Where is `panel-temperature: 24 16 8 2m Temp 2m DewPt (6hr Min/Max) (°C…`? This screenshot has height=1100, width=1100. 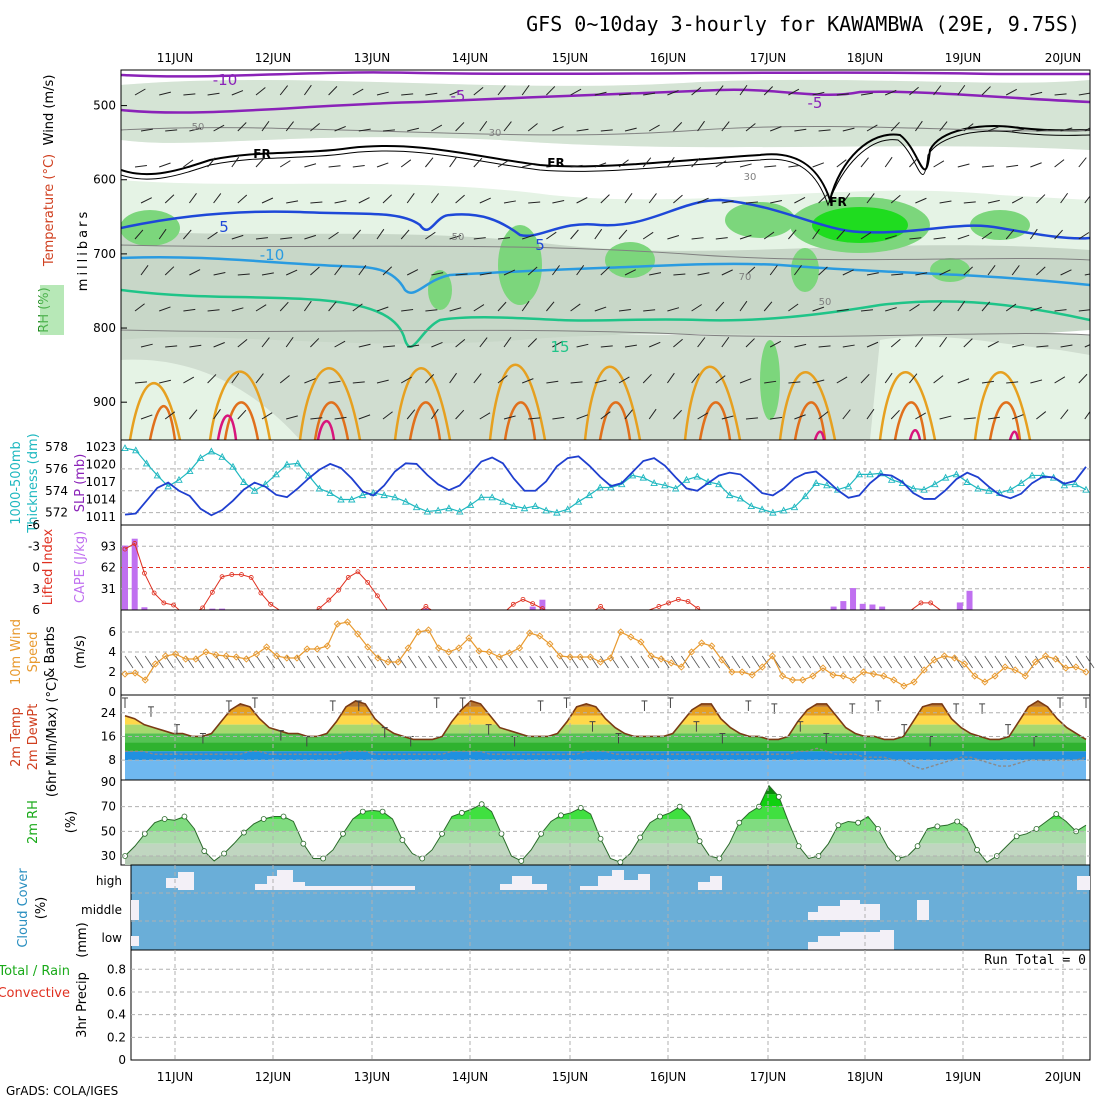 panel-temperature: 24 16 8 2m Temp 2m DewPt (6hr Min/Max) (°C… is located at coordinates (550, 737).